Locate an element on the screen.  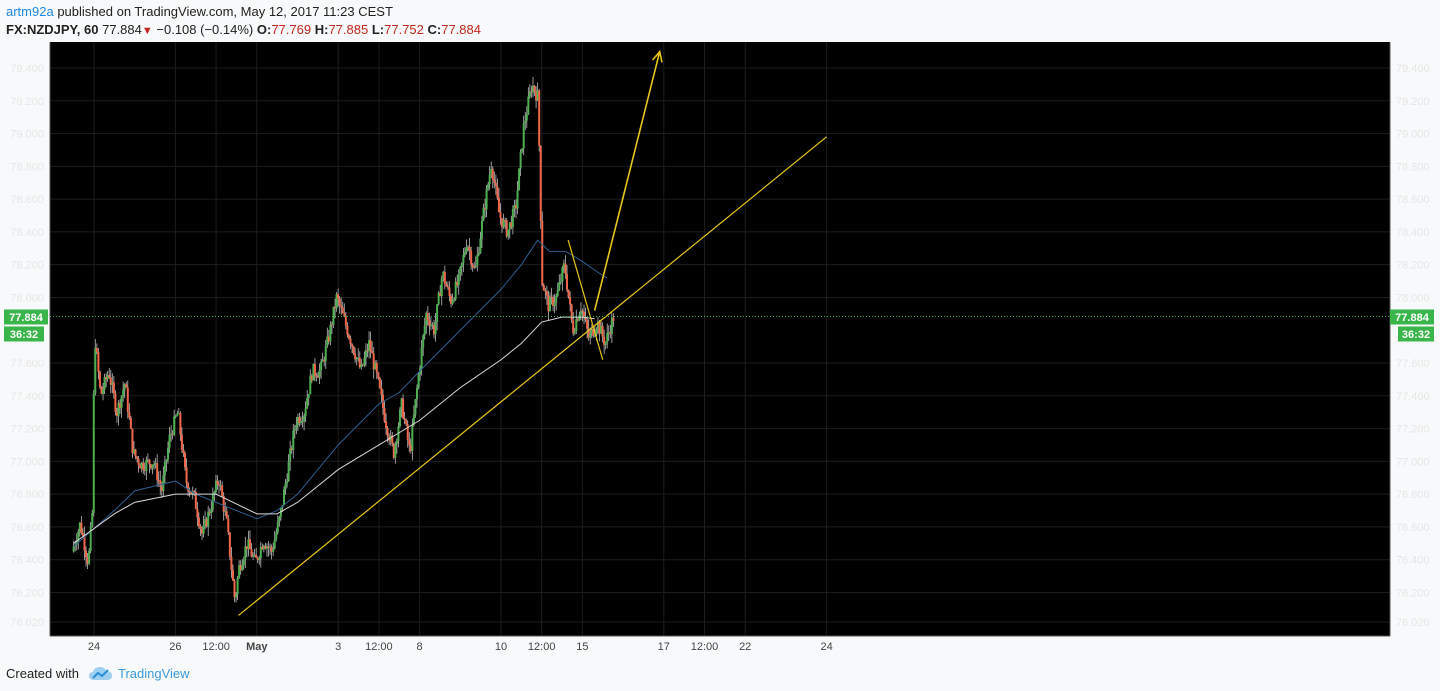
tradingview-brand-link: TradingView is located at coordinates (154, 673).